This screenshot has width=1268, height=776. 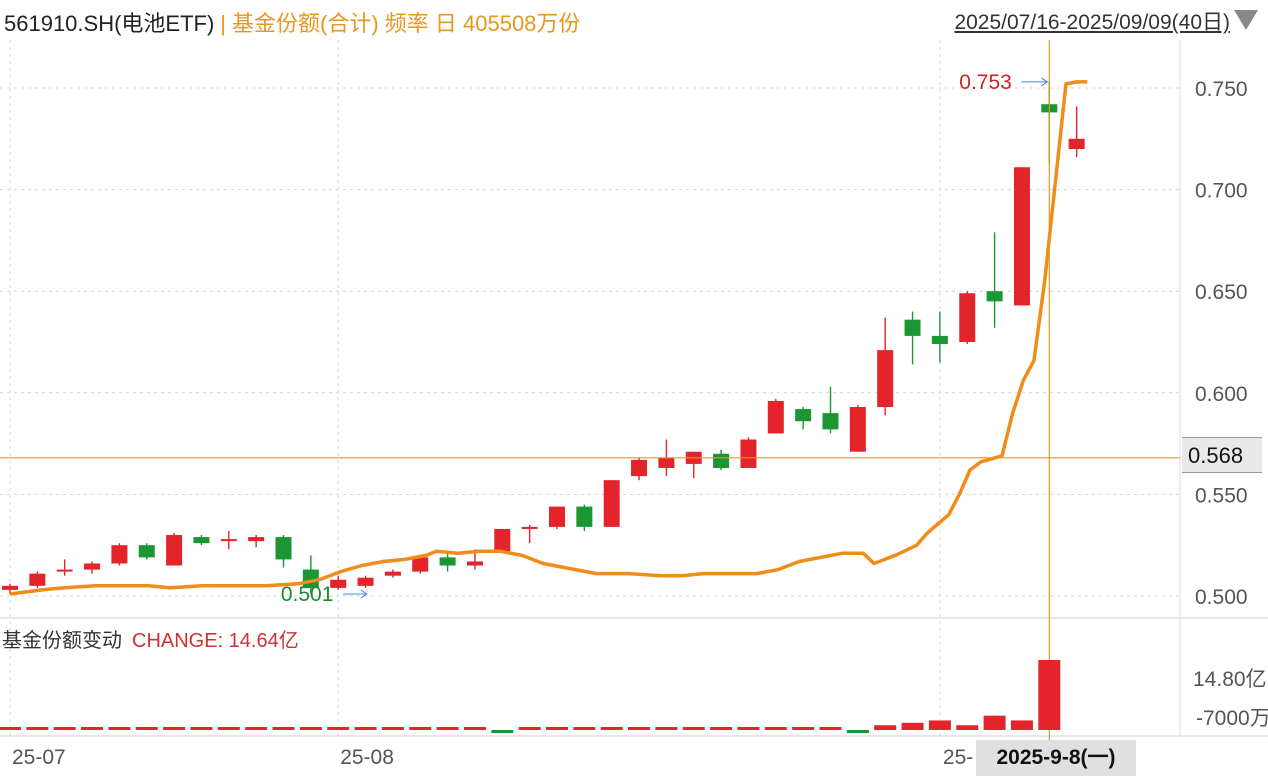 I want to click on dropdown-caret-icon, so click(x=1246, y=20).